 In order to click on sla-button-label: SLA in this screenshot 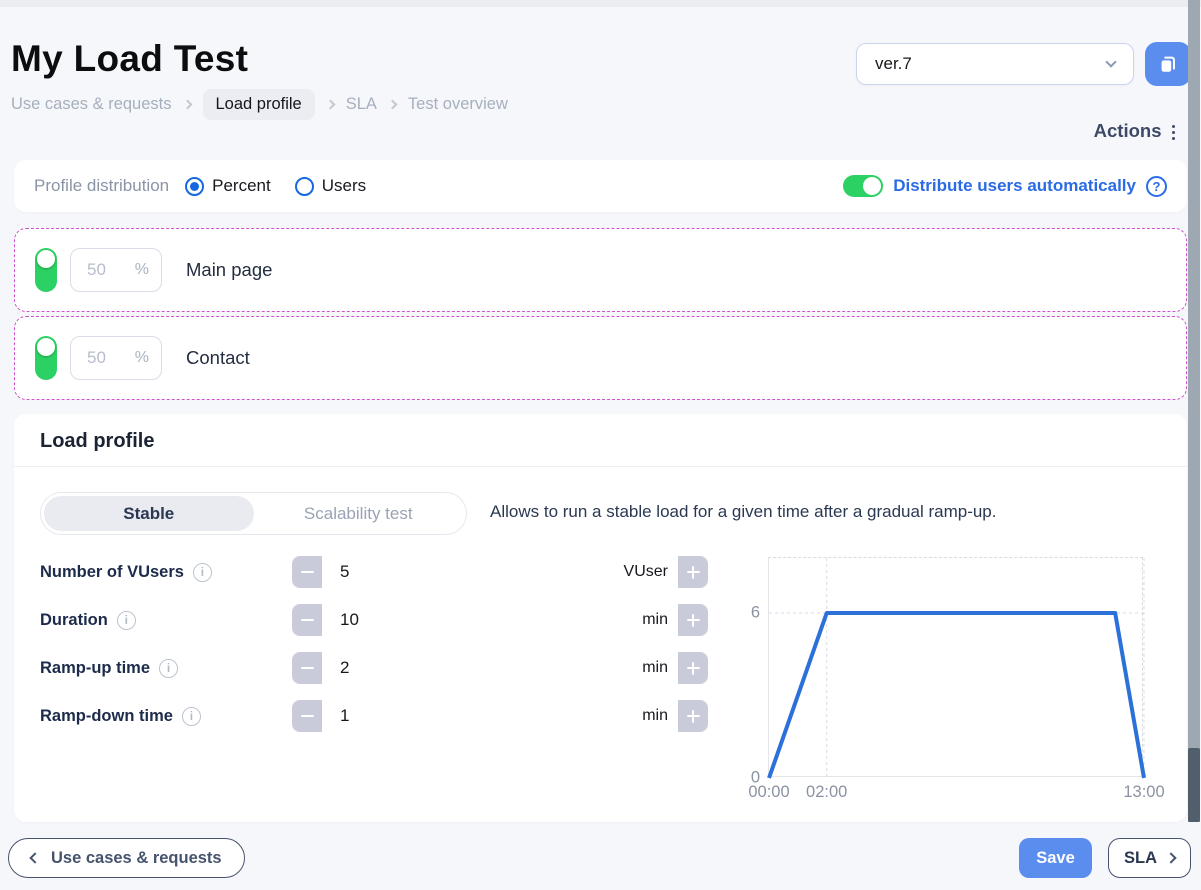, I will do `click(1140, 857)`.